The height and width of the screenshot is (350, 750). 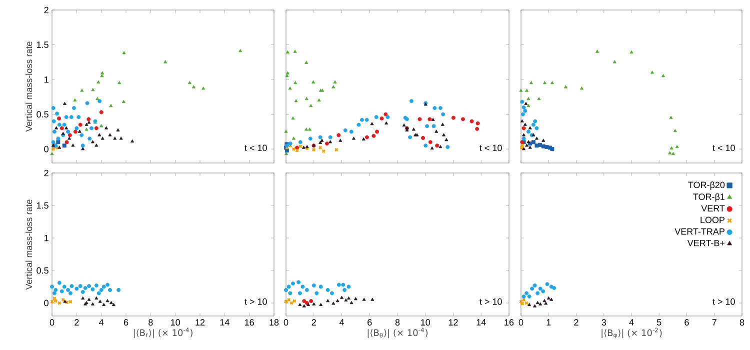 What do you see at coordinates (699, 231) in the screenshot?
I see `legend-label: VERT-TRAP` at bounding box center [699, 231].